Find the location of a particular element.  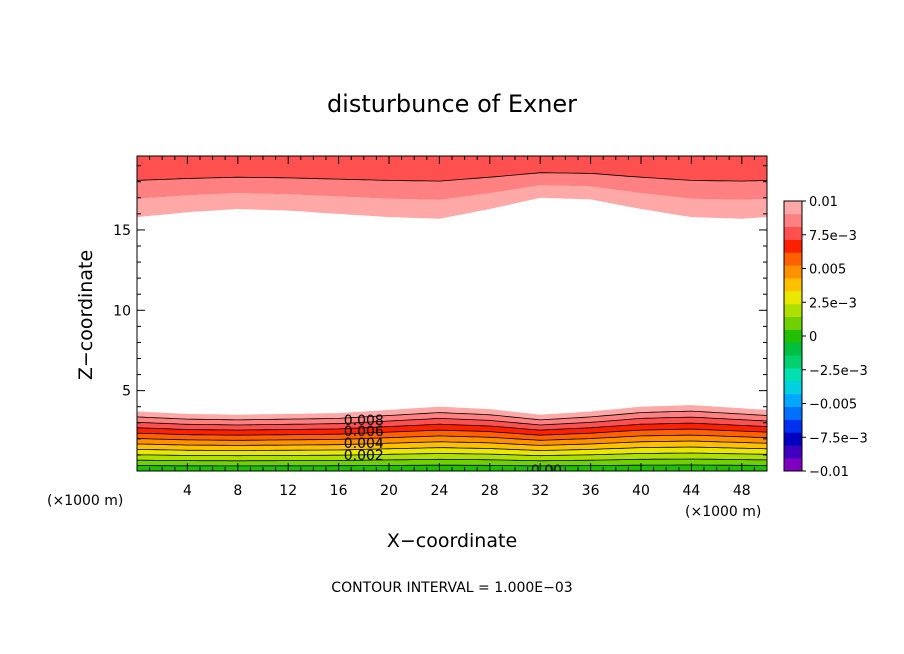

colorbar-label: 7.5e−3 is located at coordinates (833, 236).